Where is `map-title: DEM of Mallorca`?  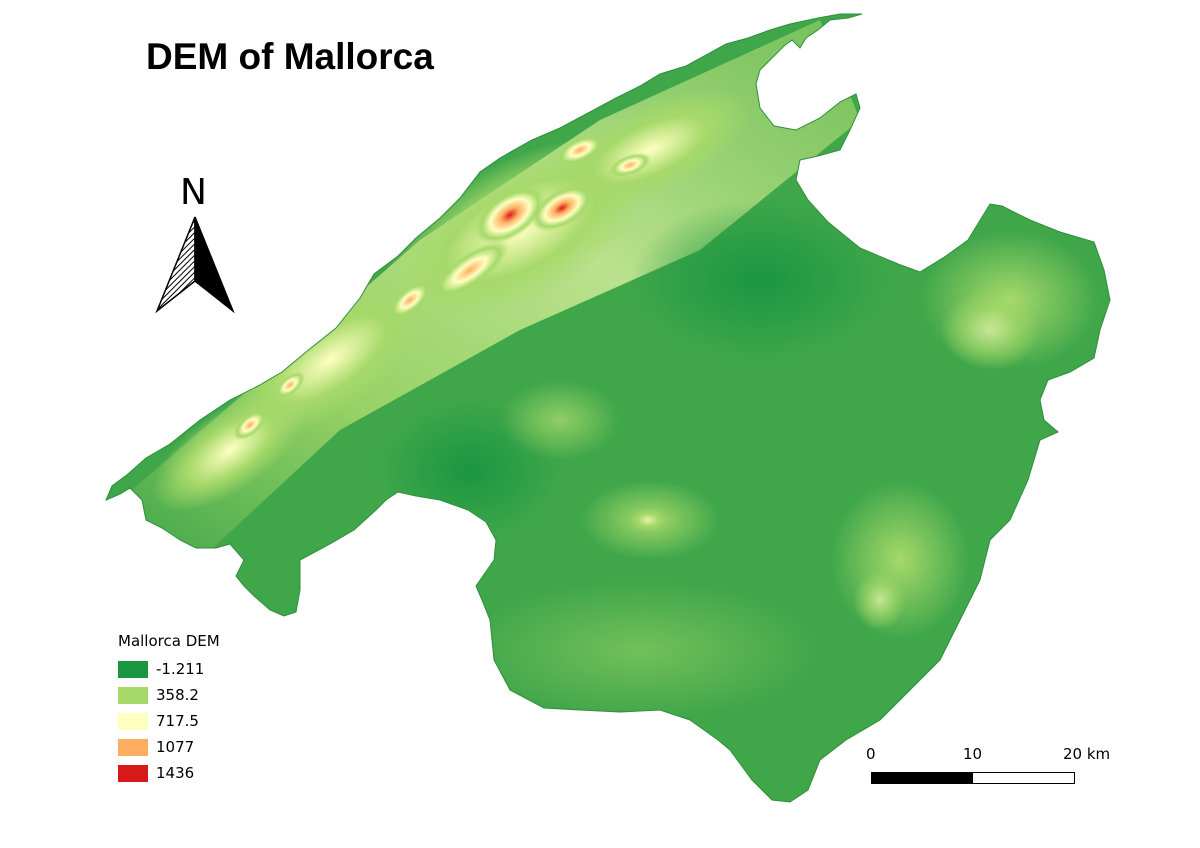 map-title: DEM of Mallorca is located at coordinates (290, 56).